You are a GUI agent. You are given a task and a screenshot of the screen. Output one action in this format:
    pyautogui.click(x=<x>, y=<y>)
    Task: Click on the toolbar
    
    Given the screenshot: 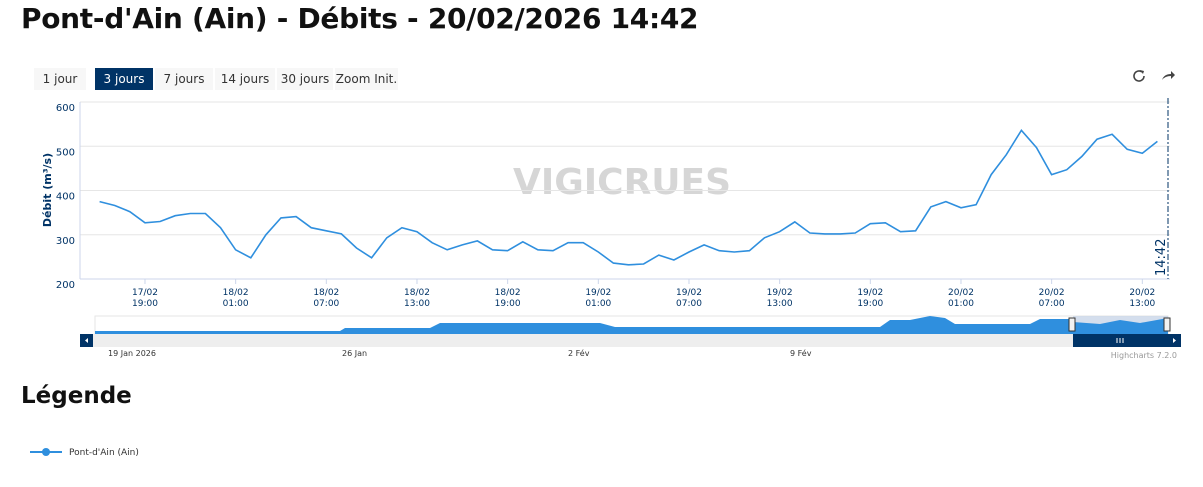 What is the action you would take?
    pyautogui.click(x=1154, y=76)
    